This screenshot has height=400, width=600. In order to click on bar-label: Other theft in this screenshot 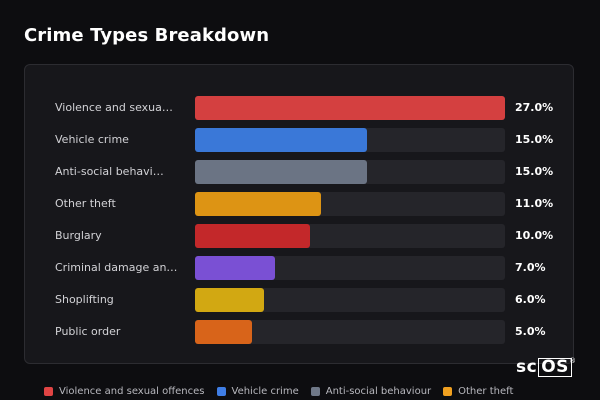, I will do `click(85, 203)`.